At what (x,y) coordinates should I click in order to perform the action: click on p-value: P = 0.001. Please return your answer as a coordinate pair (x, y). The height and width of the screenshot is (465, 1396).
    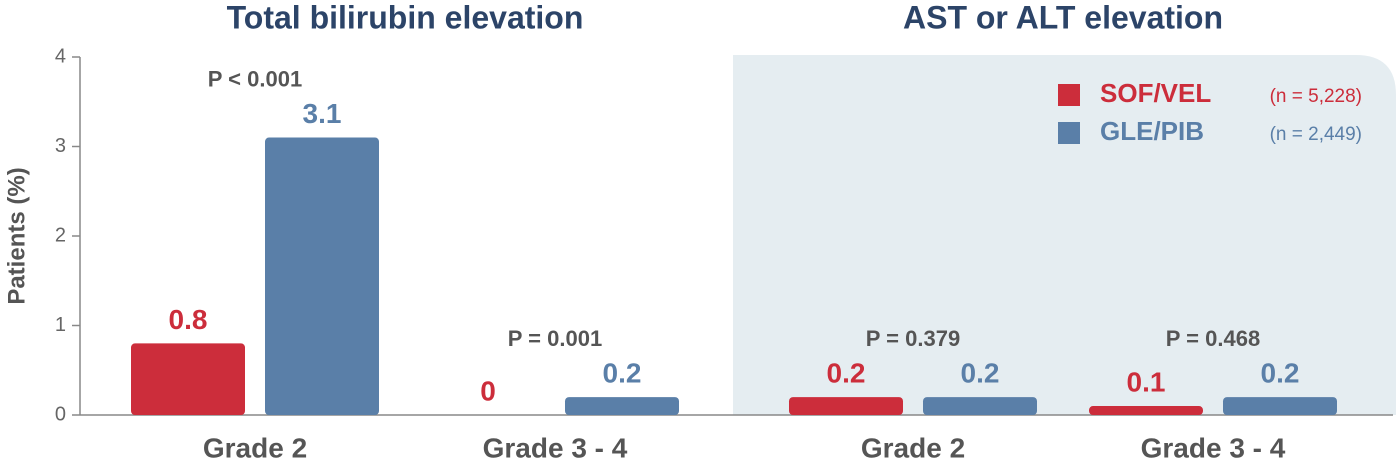
    Looking at the image, I should click on (555, 338).